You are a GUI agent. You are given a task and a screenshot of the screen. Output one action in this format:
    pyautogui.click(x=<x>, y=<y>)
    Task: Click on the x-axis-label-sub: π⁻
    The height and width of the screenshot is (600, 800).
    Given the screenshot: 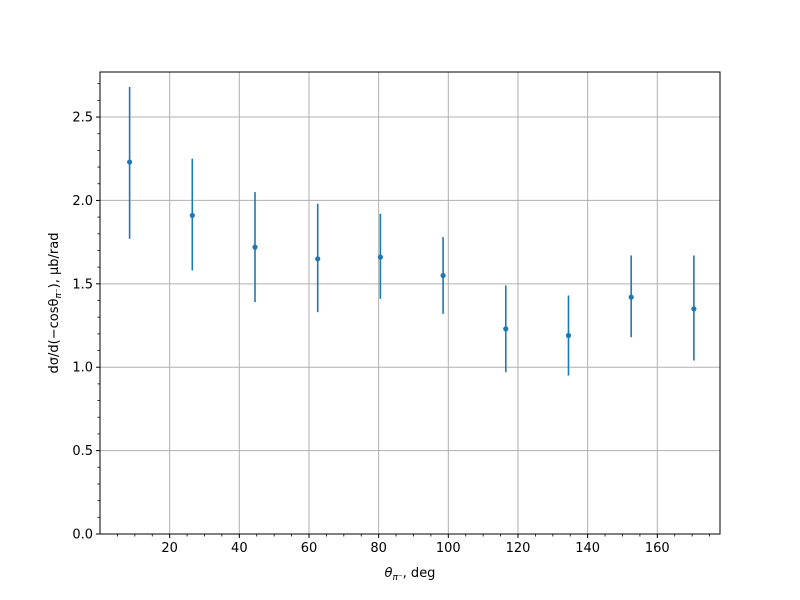 What is the action you would take?
    pyautogui.click(x=398, y=578)
    